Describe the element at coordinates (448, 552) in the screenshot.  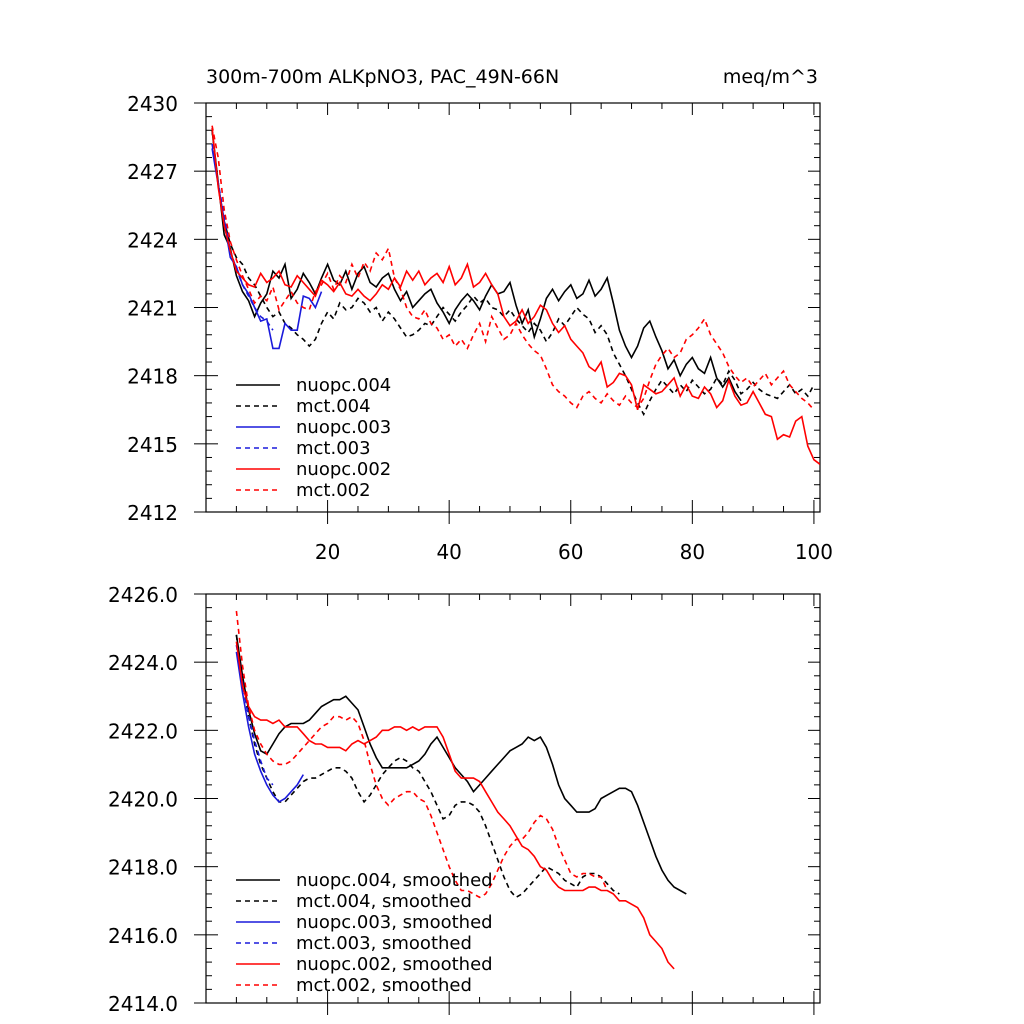
I see `x-tick-label: 40` at that location.